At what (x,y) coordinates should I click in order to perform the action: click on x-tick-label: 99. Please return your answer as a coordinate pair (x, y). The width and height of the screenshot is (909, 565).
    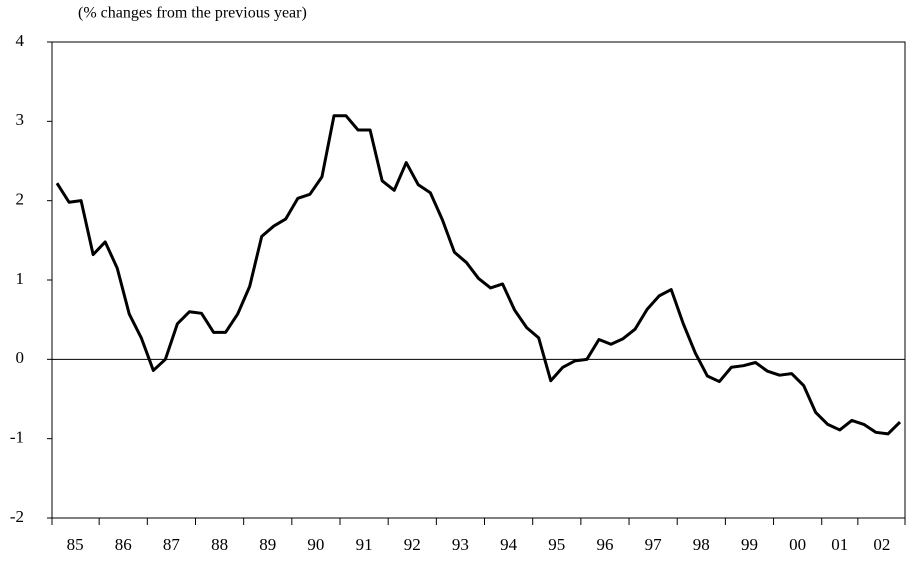
    Looking at the image, I should click on (749, 544).